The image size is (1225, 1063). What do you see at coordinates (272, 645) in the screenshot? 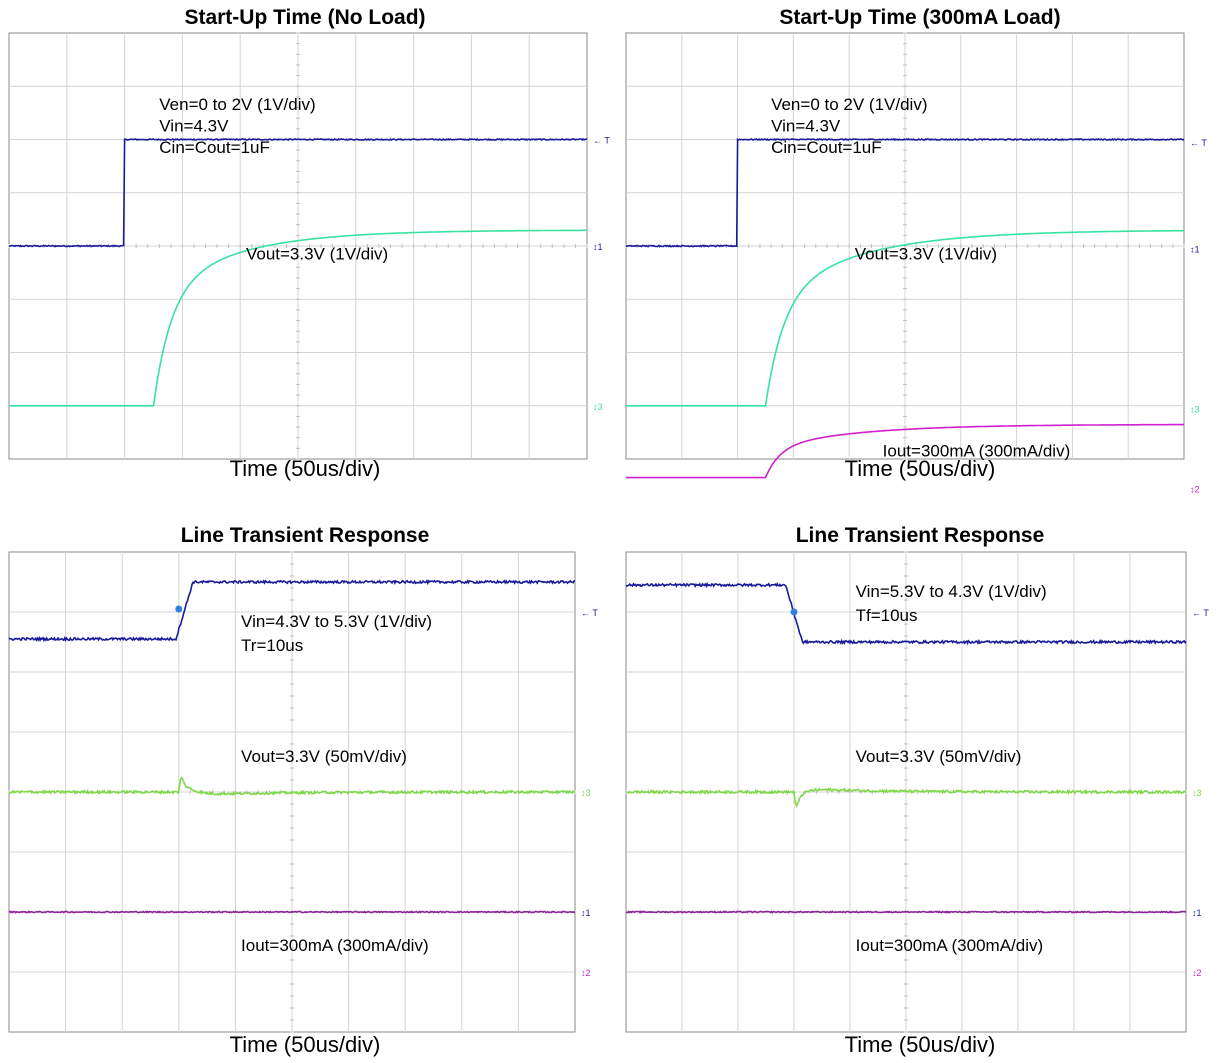
I see `annotation: Tr=10us` at bounding box center [272, 645].